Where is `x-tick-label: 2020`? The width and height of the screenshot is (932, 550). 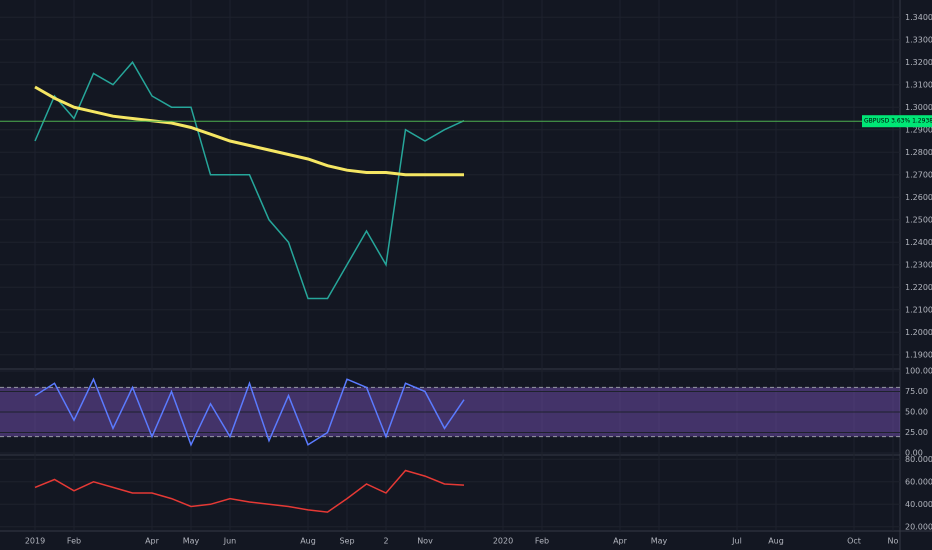 x-tick-label: 2020 is located at coordinates (503, 541).